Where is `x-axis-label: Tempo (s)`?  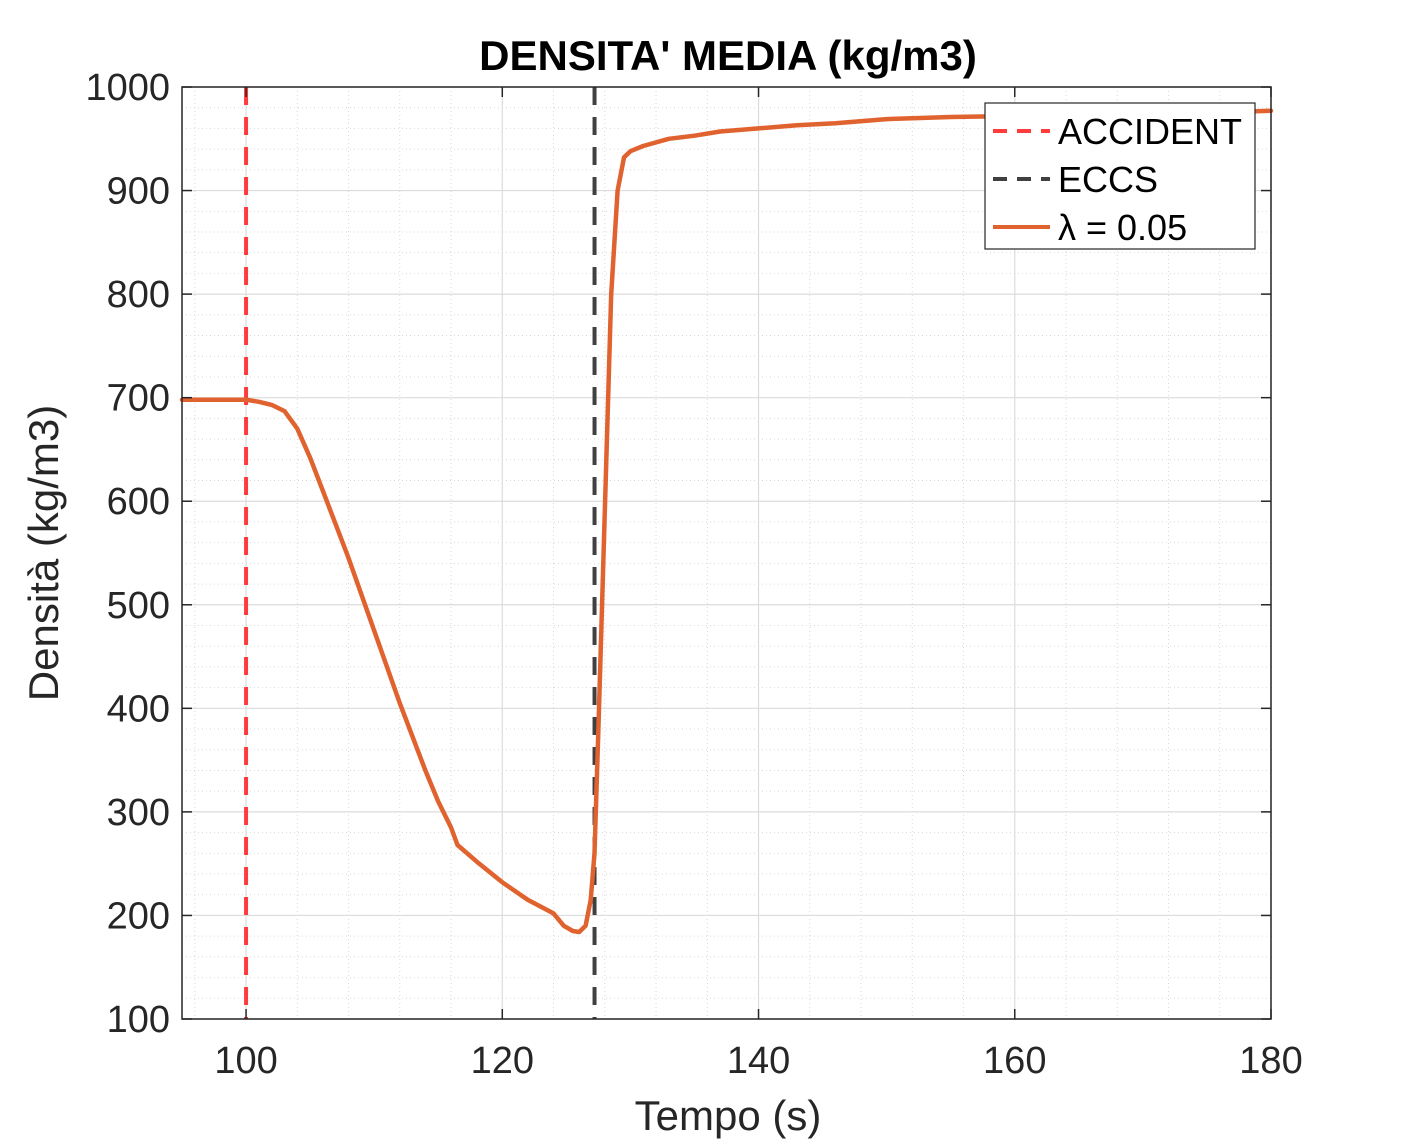 x-axis-label: Tempo (s) is located at coordinates (728, 1115).